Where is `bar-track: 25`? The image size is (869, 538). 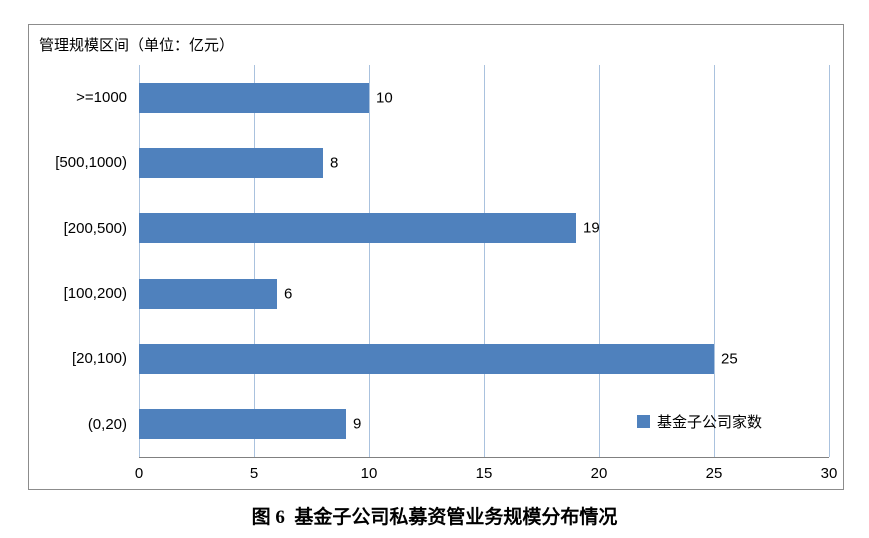
bar-track: 25 is located at coordinates (484, 358).